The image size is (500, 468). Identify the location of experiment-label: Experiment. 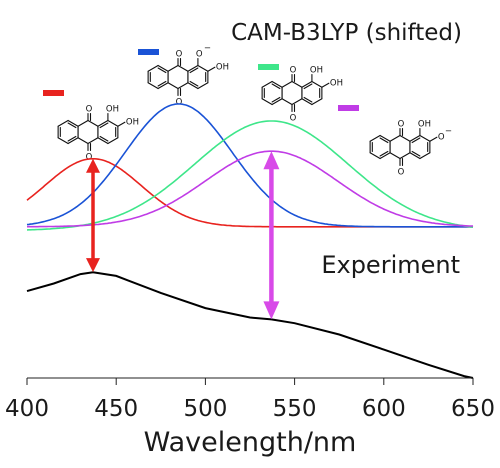
(390, 265).